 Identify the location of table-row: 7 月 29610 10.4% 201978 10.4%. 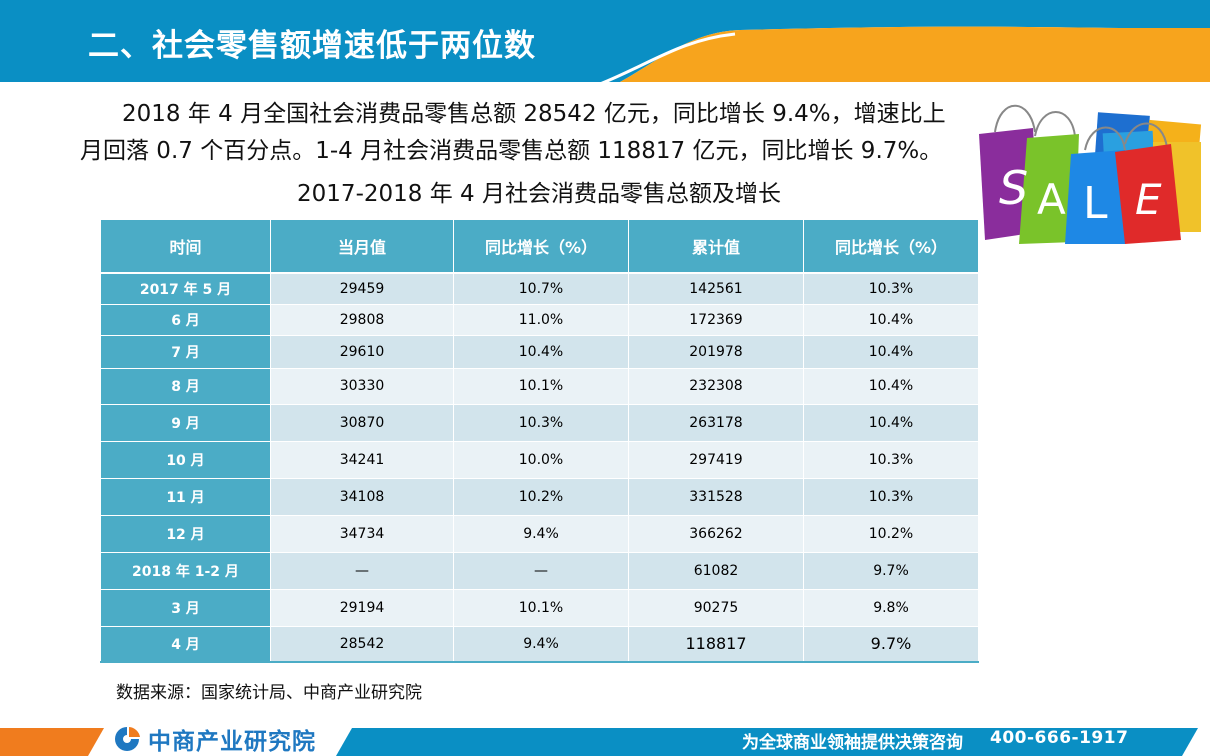
(539, 351).